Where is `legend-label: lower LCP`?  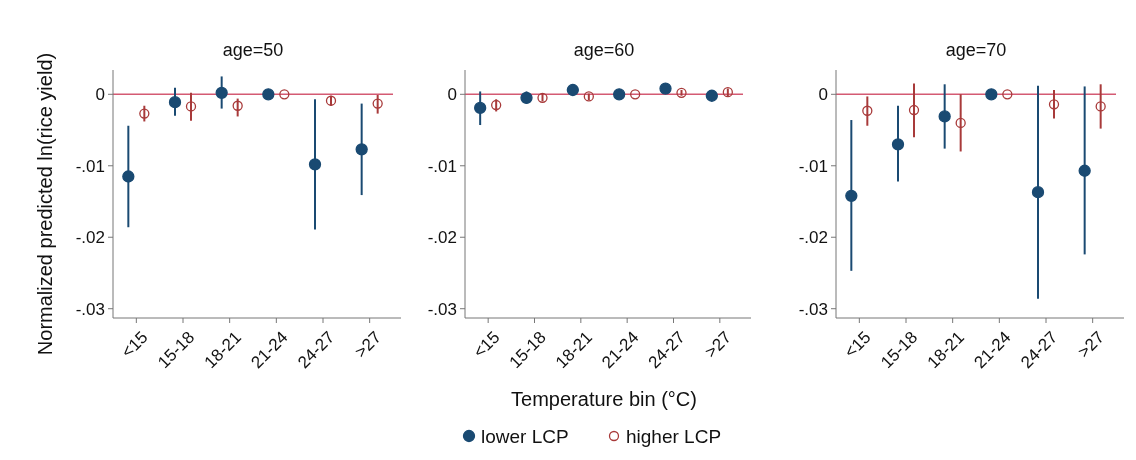
legend-label: lower LCP is located at coordinates (525, 436).